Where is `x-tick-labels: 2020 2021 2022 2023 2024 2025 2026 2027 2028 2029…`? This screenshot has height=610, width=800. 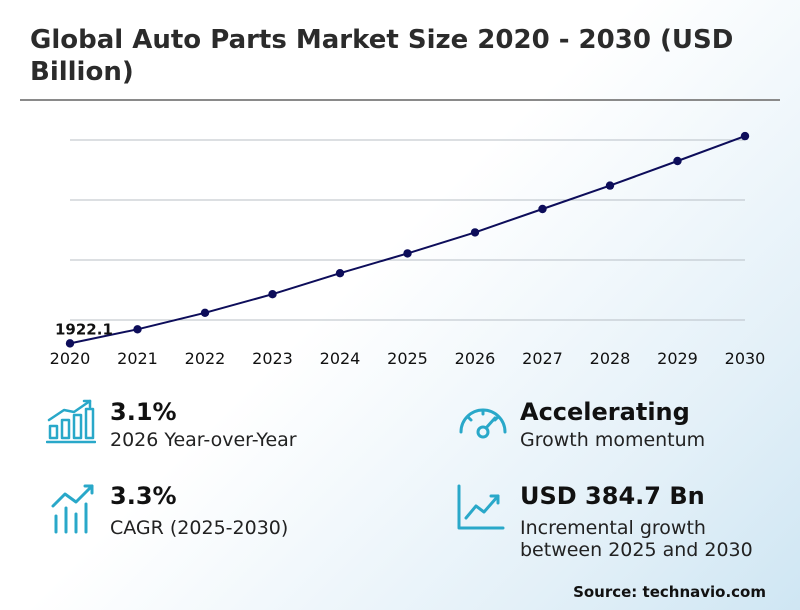 x-tick-labels: 2020 2021 2022 2023 2024 2025 2026 2027 2028 2029… is located at coordinates (408, 358).